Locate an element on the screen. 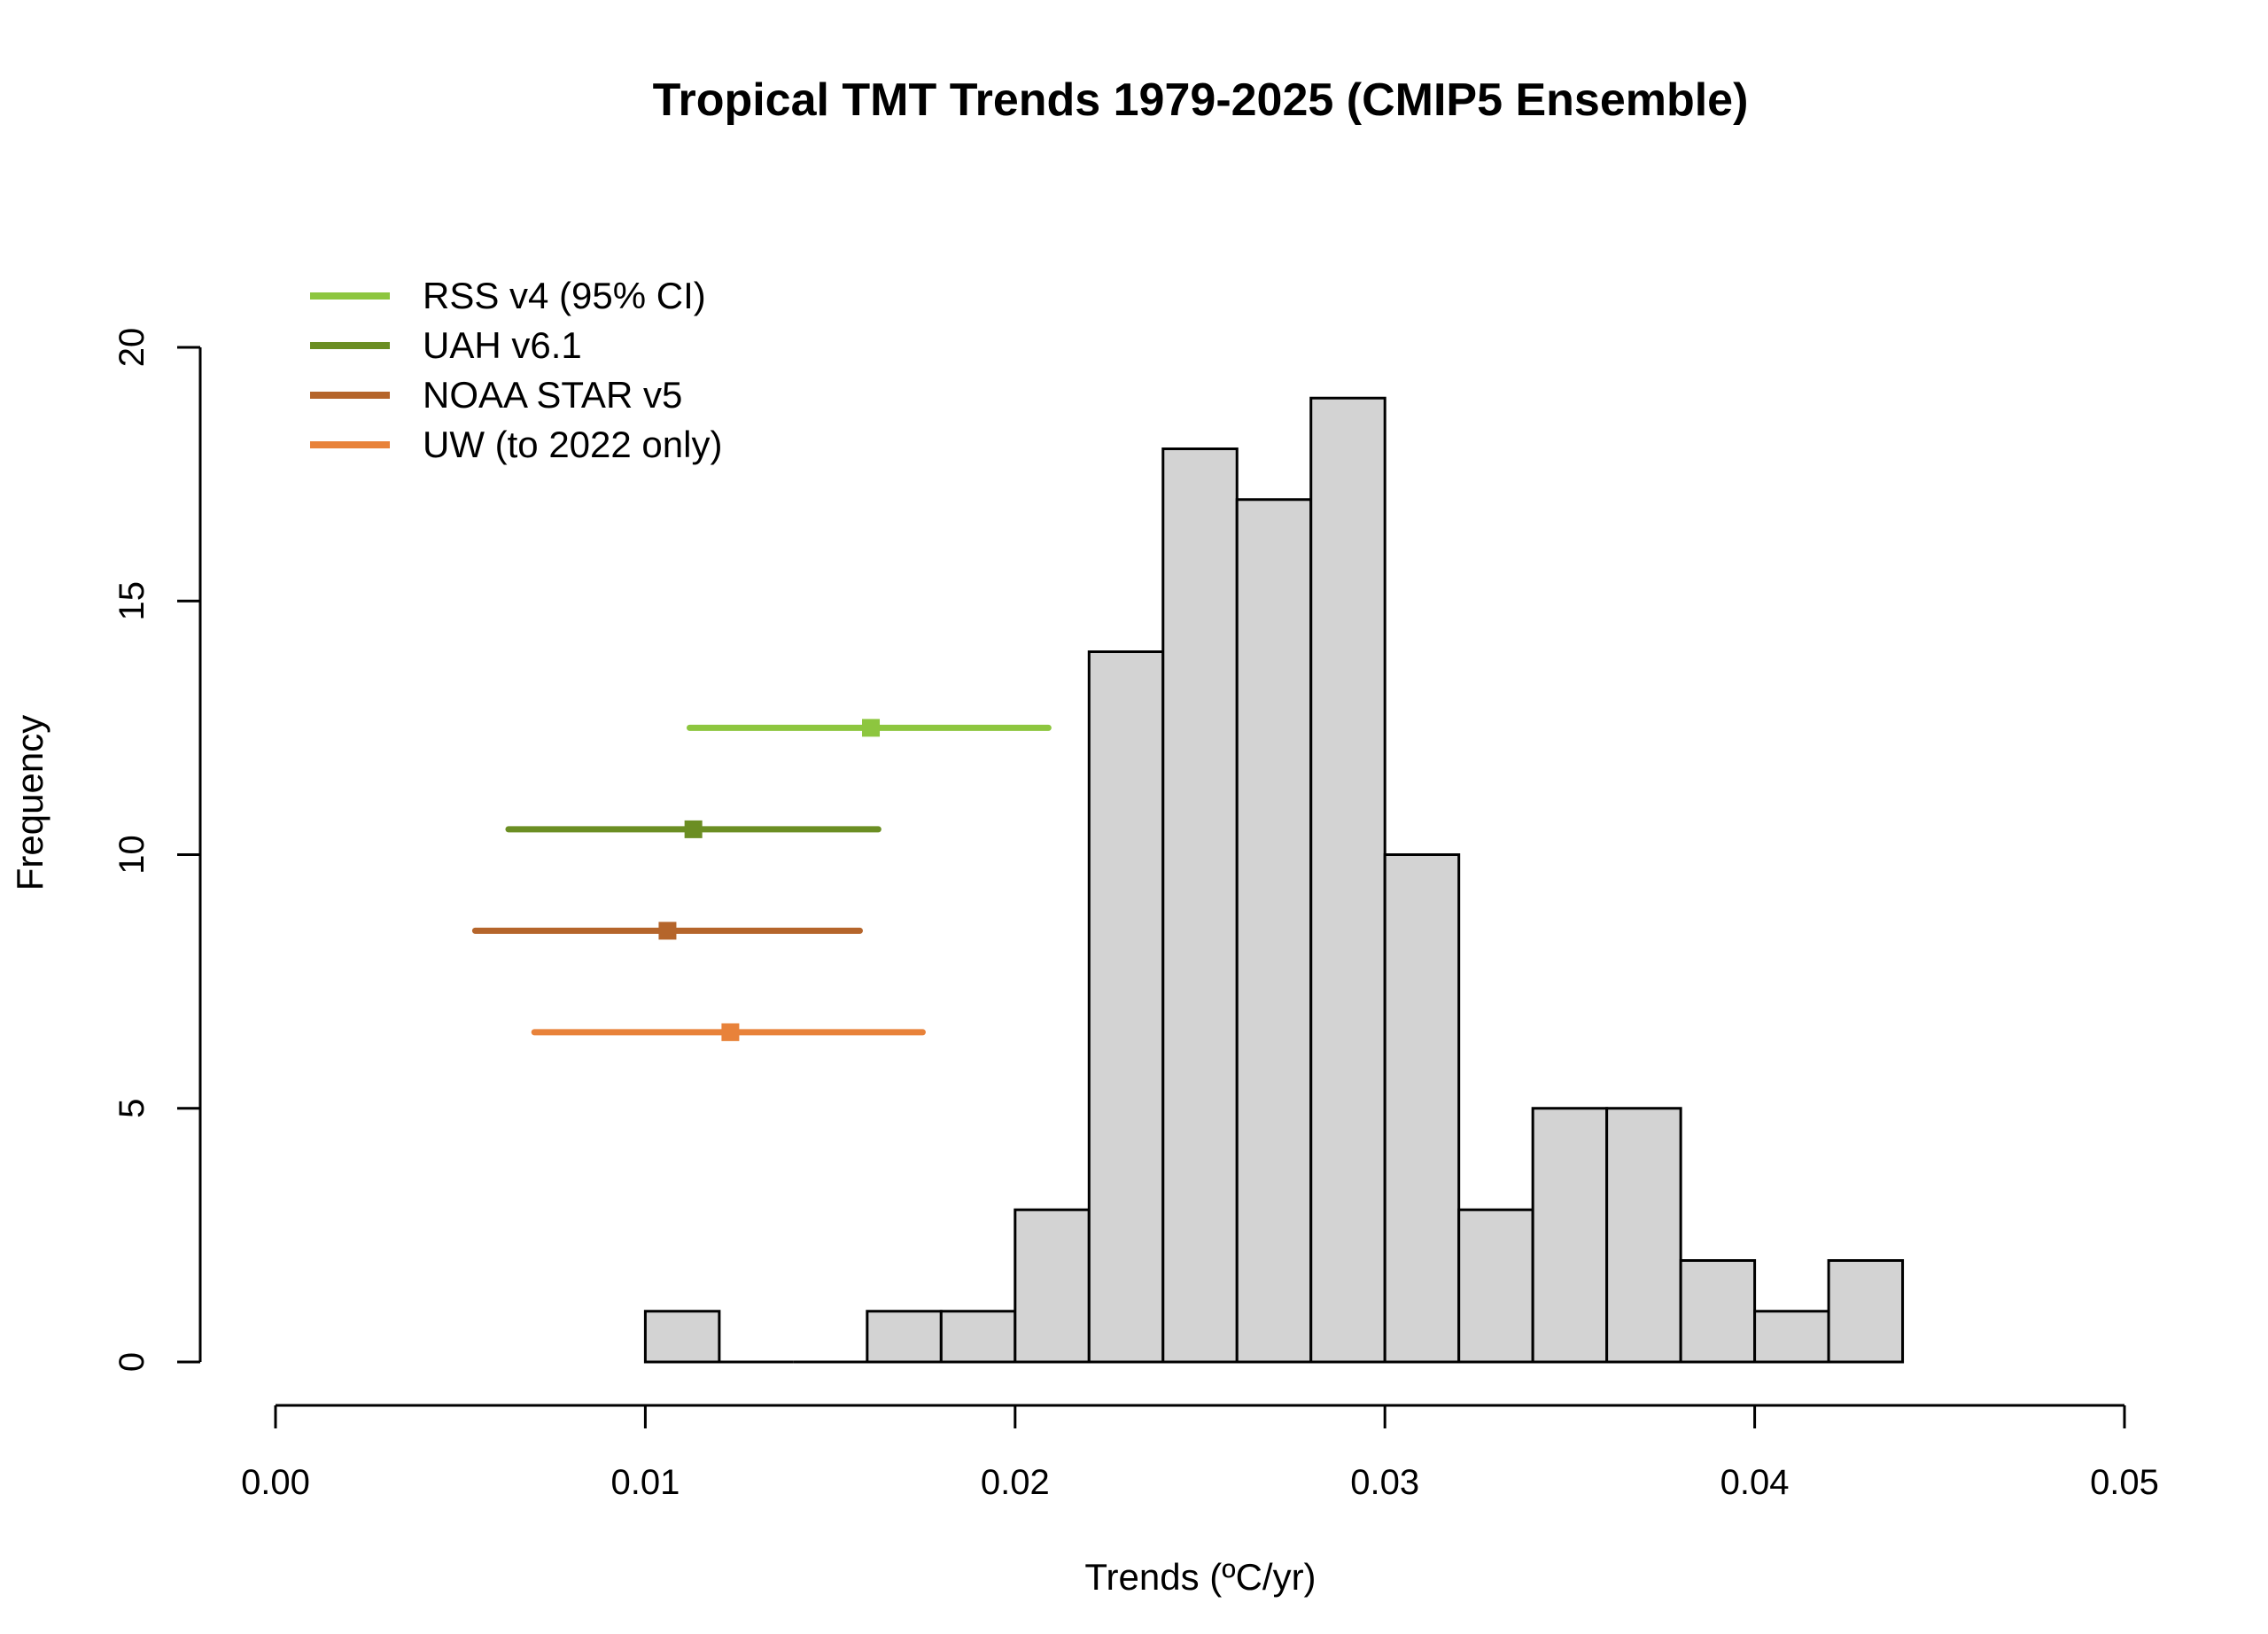 The image size is (2268, 1634). x-tick-label: 0.05 is located at coordinates (2124, 1482).